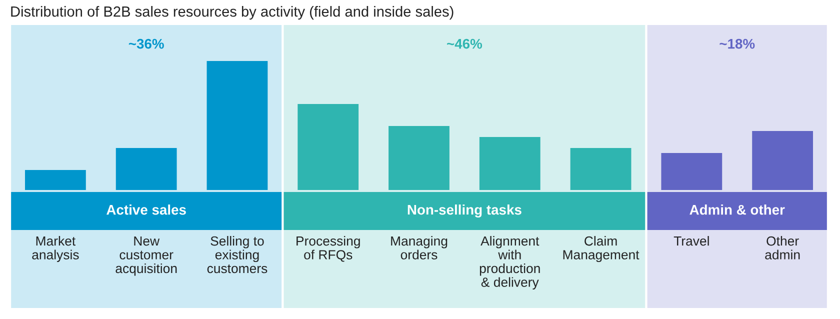  I want to click on x-tick-label: Managing orders, so click(419, 248).